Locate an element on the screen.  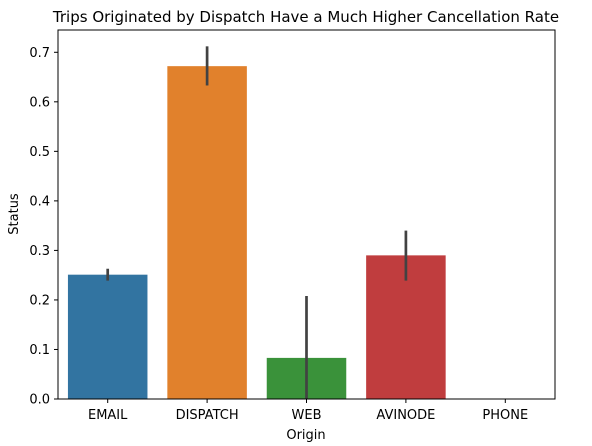
bar-email is located at coordinates (107, 336).